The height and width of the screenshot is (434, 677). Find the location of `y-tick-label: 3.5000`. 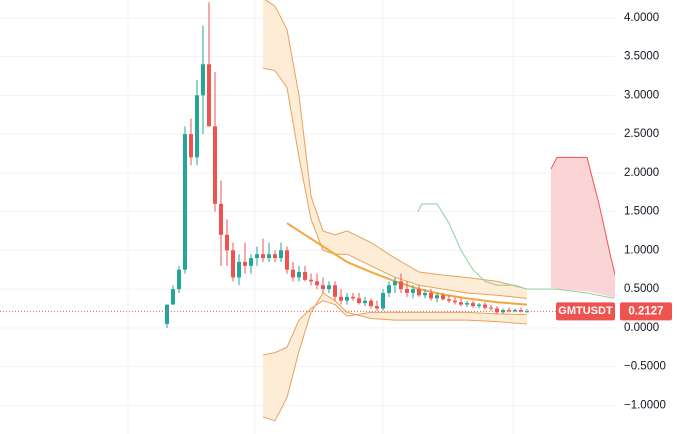

y-tick-label: 3.5000 is located at coordinates (641, 57).